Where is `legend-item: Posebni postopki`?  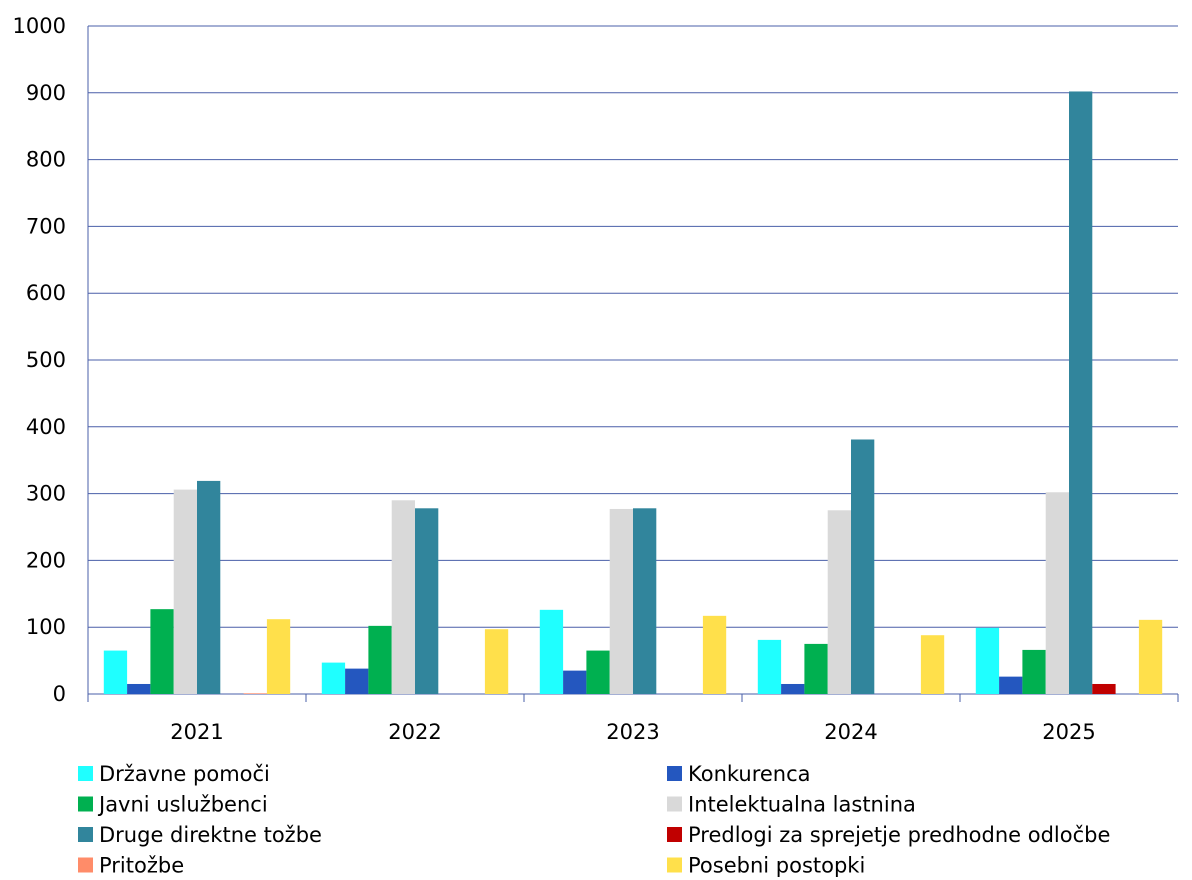
legend-item: Posebni postopki is located at coordinates (766, 866).